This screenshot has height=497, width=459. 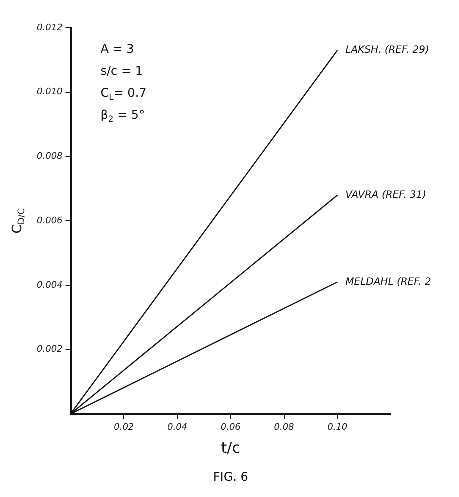 I want to click on x-tick-label: 0.08, so click(x=284, y=427).